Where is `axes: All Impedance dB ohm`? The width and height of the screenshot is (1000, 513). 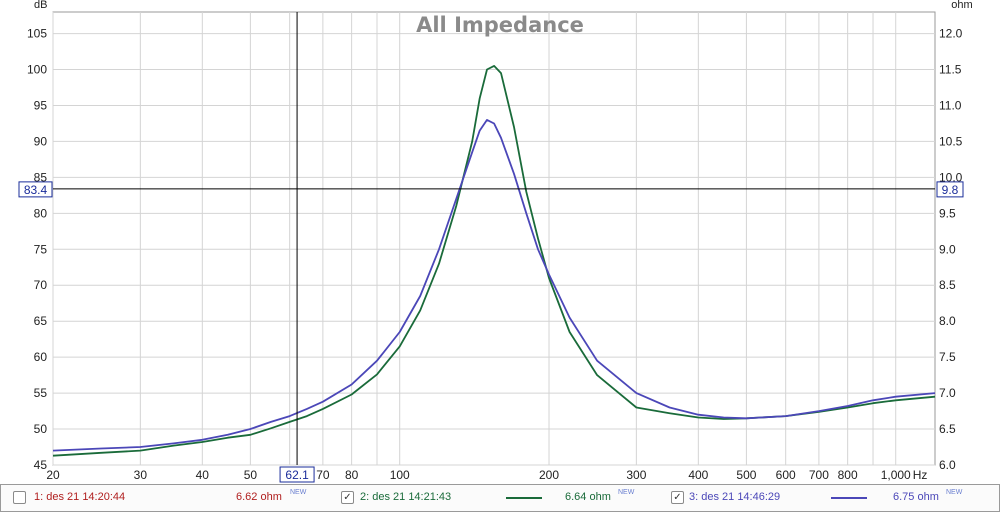
axes: All Impedance dB ohm is located at coordinates (503, 18).